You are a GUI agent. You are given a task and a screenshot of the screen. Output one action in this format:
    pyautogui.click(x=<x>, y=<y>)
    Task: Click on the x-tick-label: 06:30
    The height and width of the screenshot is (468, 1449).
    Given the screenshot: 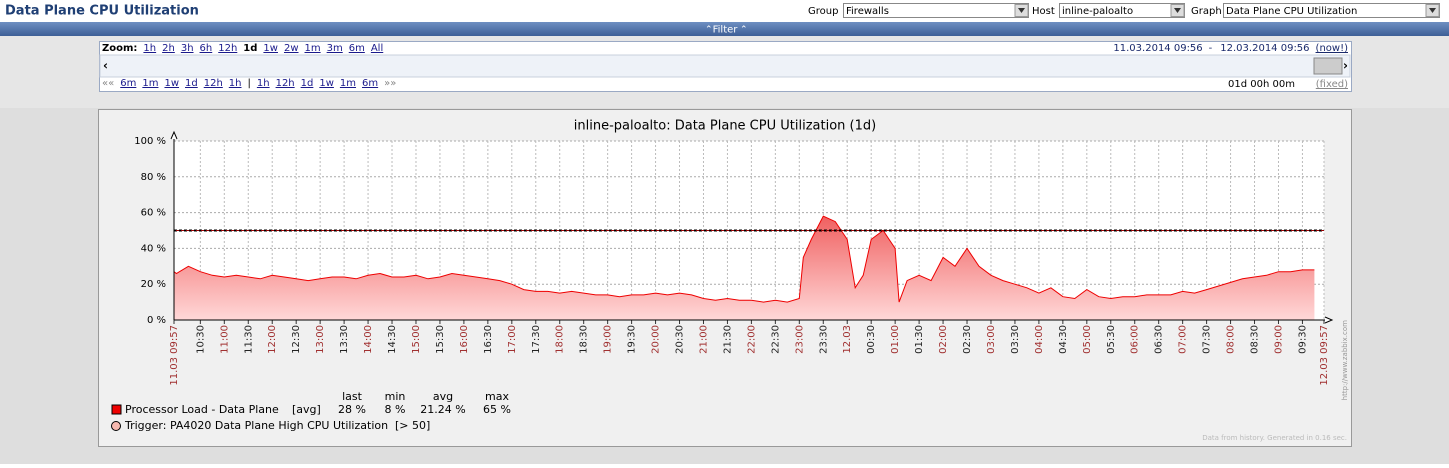 What is the action you would take?
    pyautogui.click(x=1159, y=339)
    